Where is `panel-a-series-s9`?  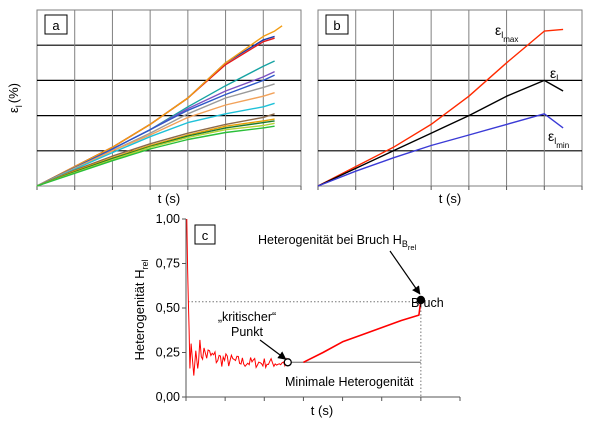
panel-a-series-s9 is located at coordinates (155, 144).